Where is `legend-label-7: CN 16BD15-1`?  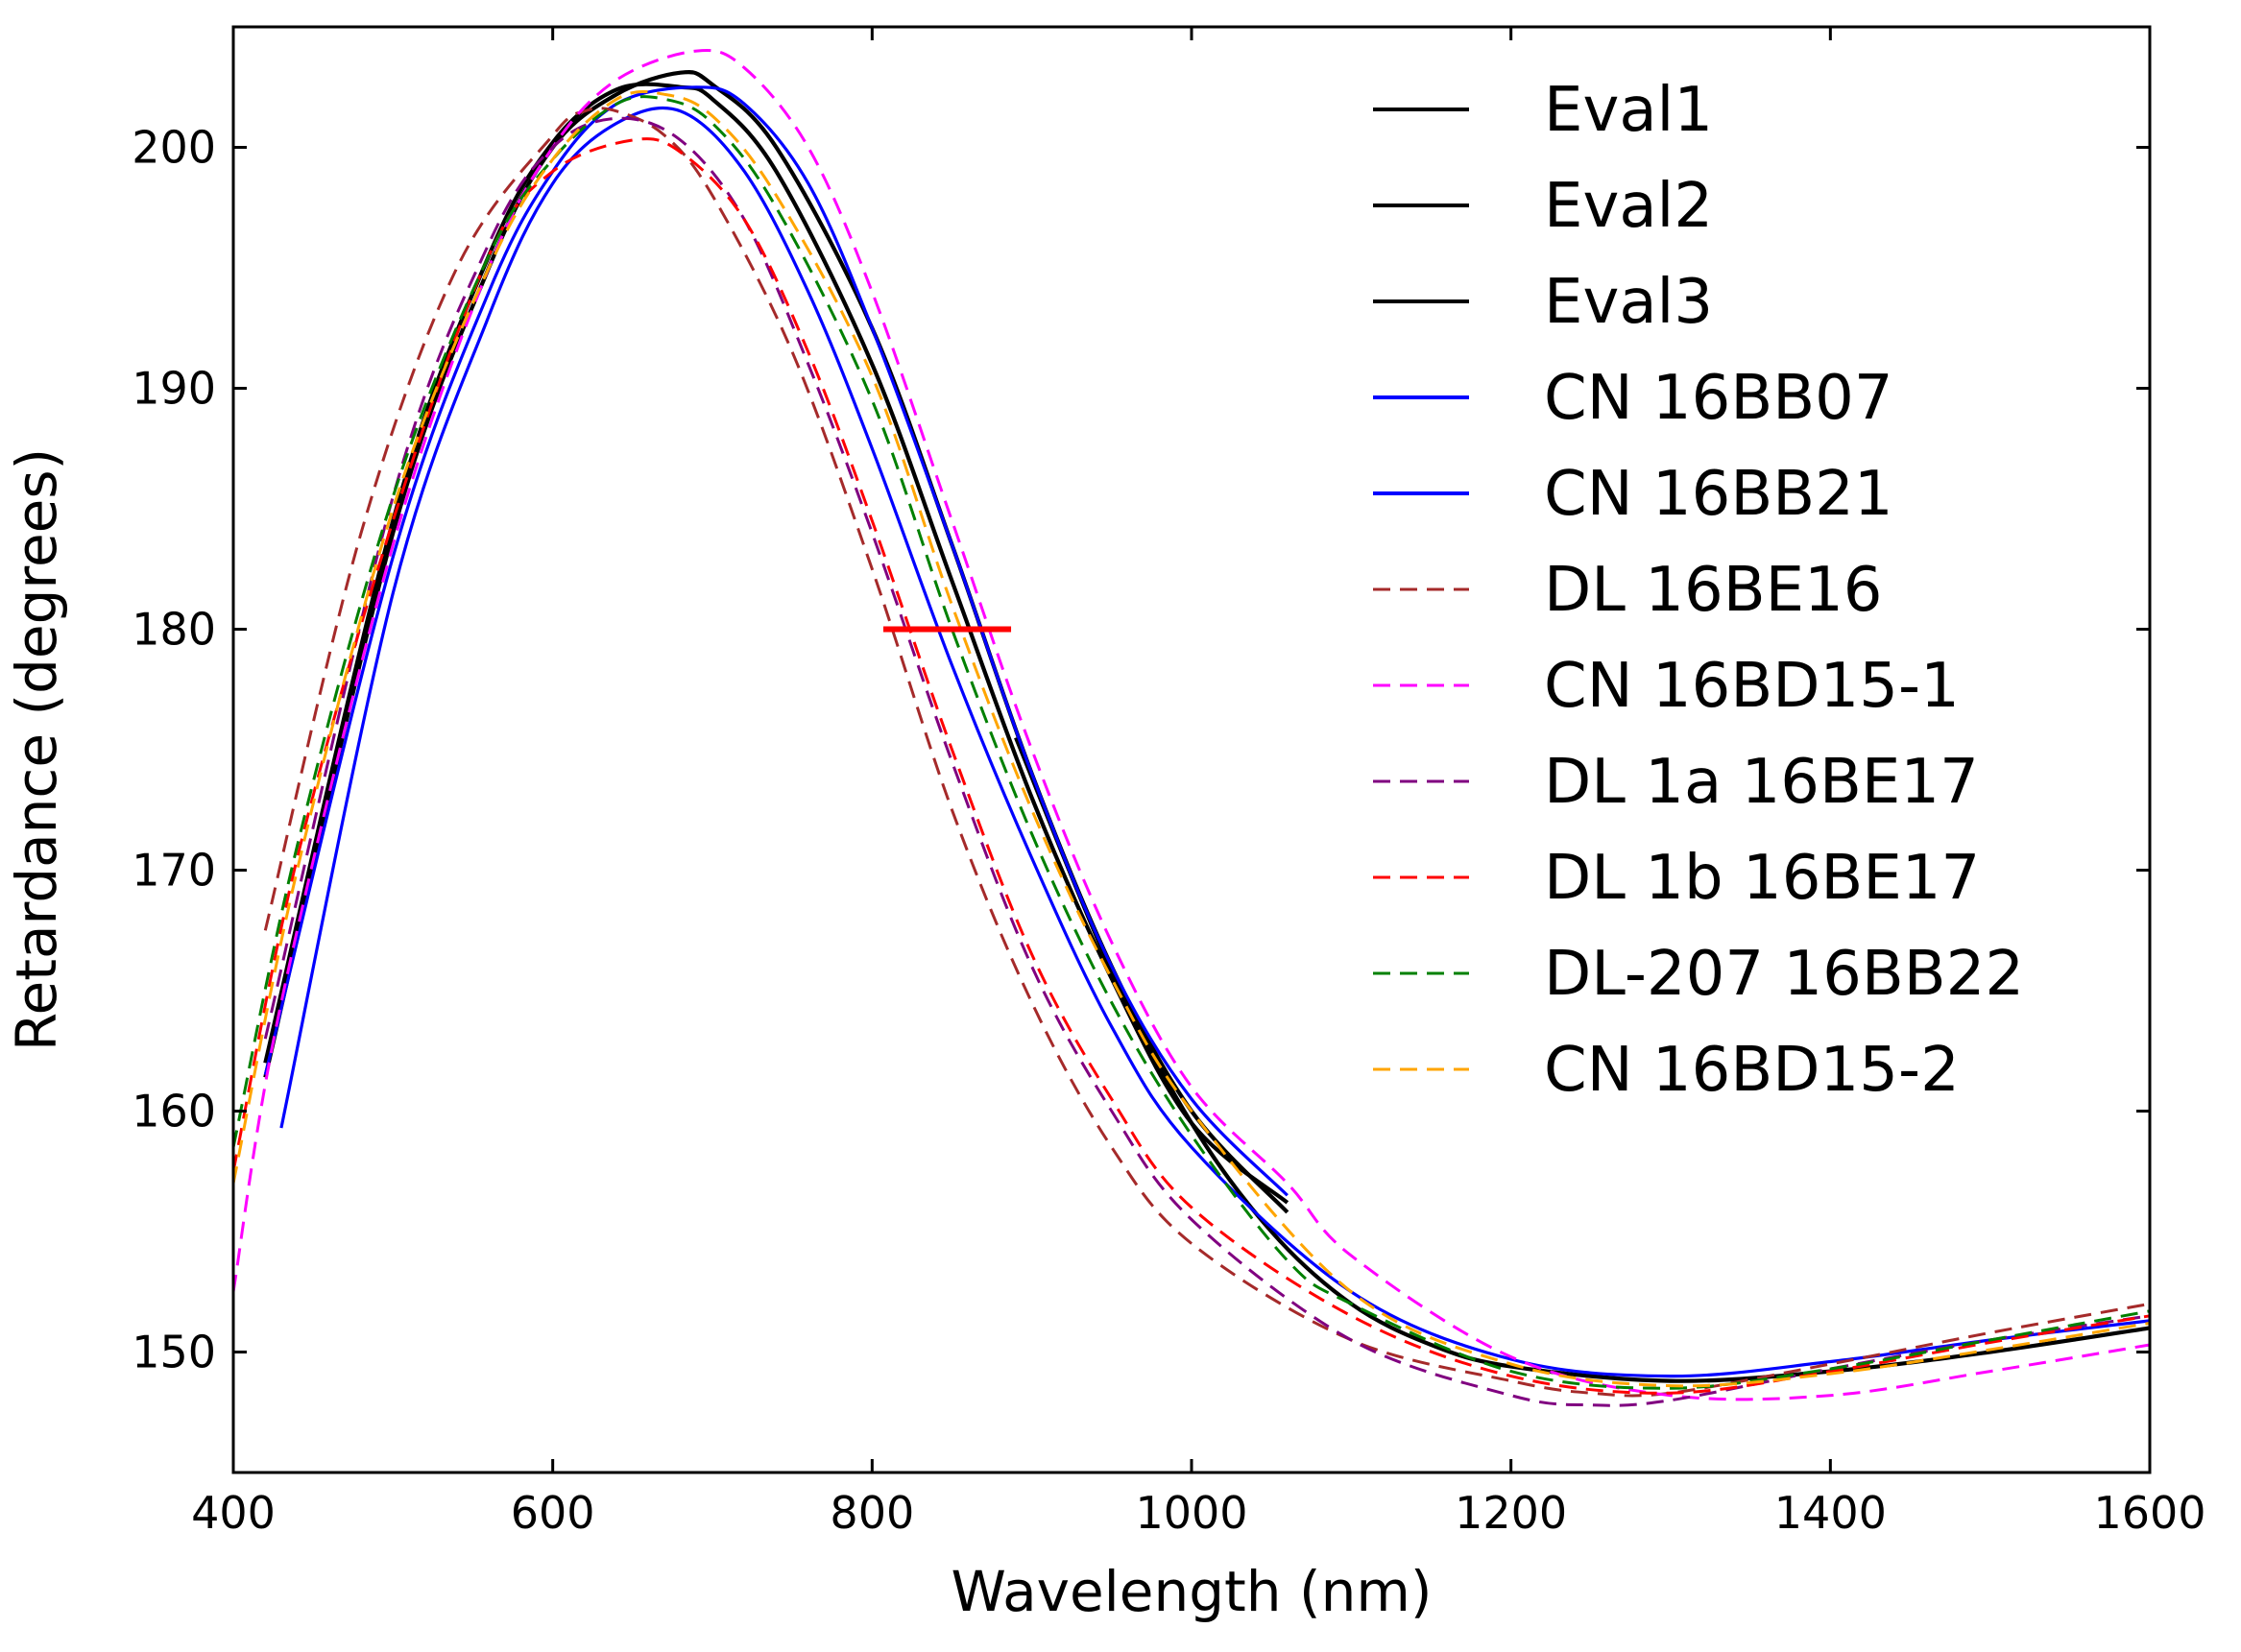 legend-label-7: CN 16BD15-1 is located at coordinates (1752, 686).